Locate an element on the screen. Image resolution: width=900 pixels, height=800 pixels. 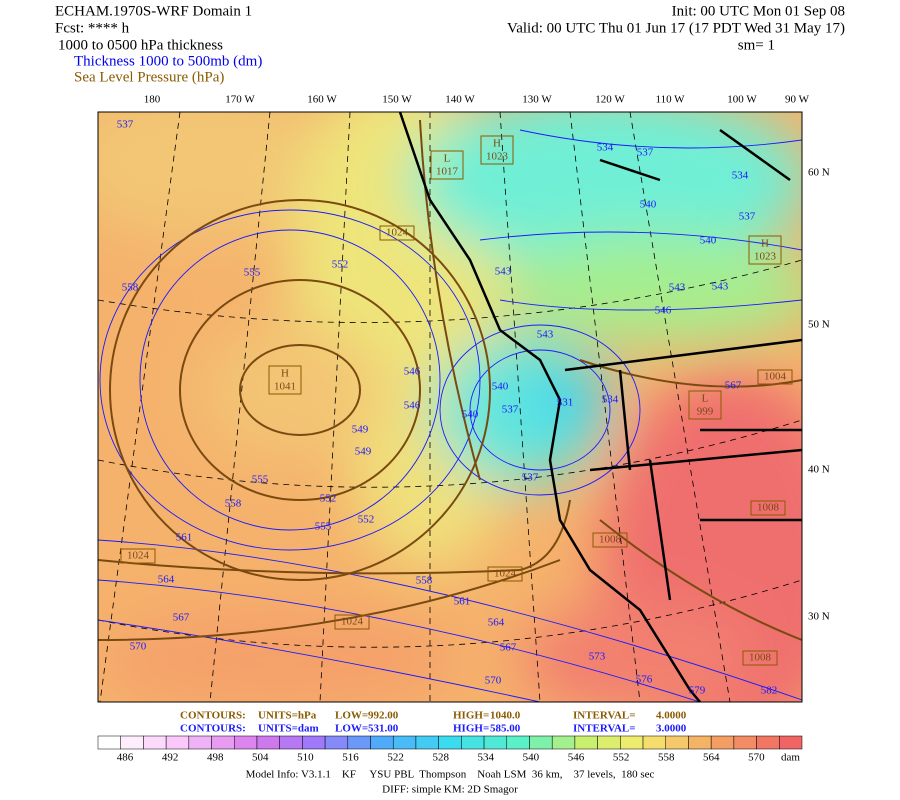
thickness-label: 531 is located at coordinates (565, 403).